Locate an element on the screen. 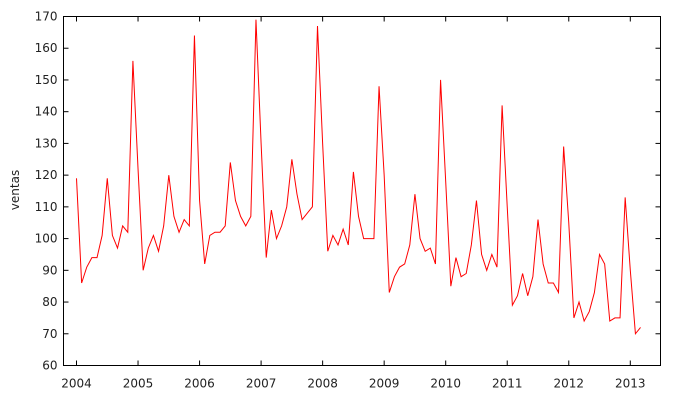 Image resolution: width=680 pixels, height=400 pixels. y-tick-label: 70 is located at coordinates (49, 334).